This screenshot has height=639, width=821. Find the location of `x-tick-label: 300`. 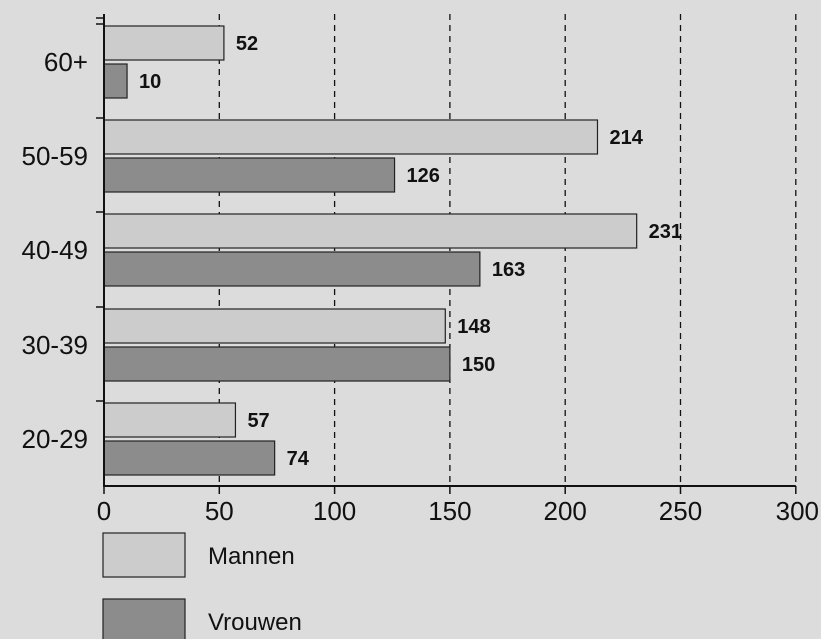

x-tick-label: 300 is located at coordinates (797, 511).